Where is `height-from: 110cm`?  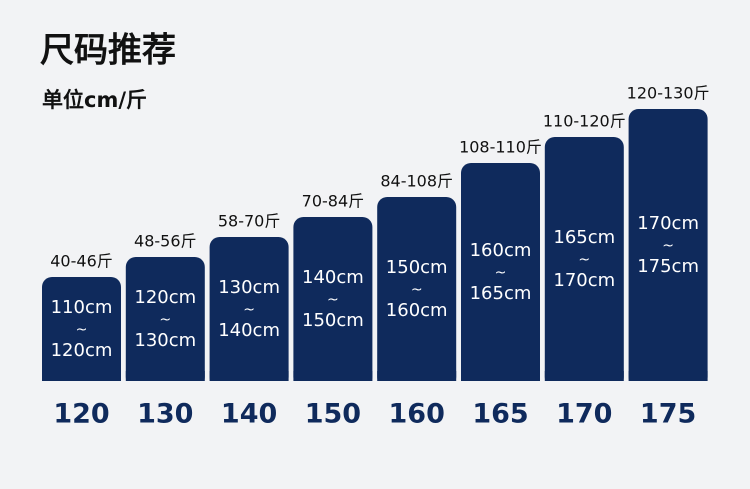 height-from: 110cm is located at coordinates (82, 307).